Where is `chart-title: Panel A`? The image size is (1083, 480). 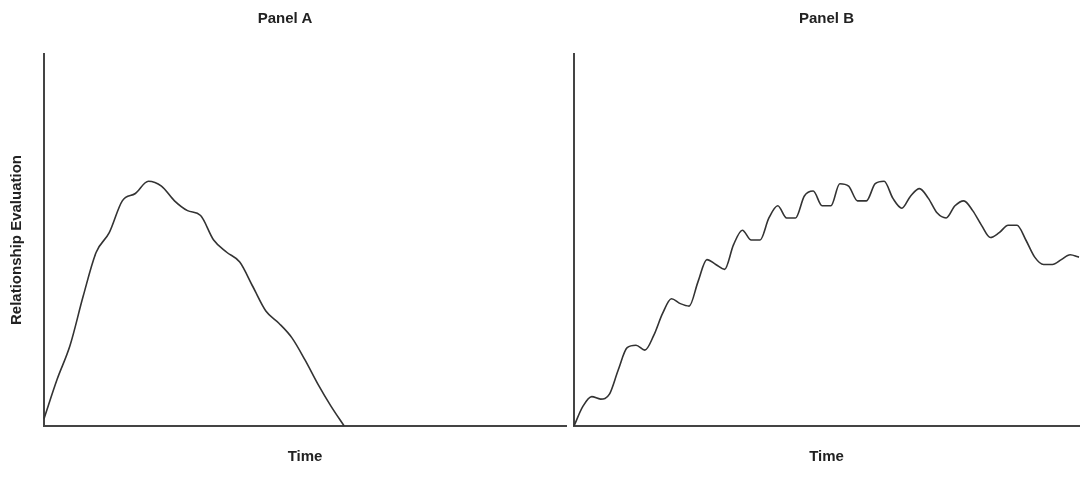
chart-title: Panel A is located at coordinates (285, 18).